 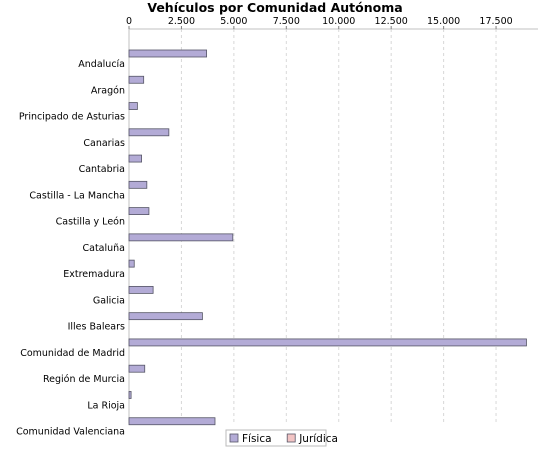 I want to click on chart-title: Vehículos por Comunidad Autónoma, so click(x=274, y=7).